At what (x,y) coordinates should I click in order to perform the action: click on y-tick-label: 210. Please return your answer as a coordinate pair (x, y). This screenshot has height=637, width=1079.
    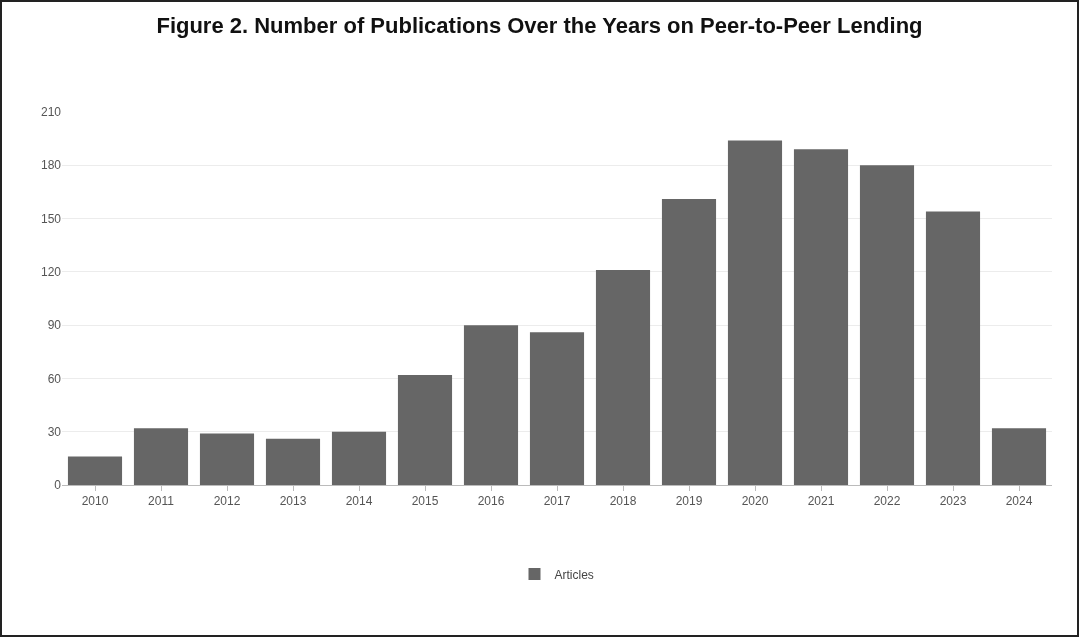
    Looking at the image, I should click on (51, 112).